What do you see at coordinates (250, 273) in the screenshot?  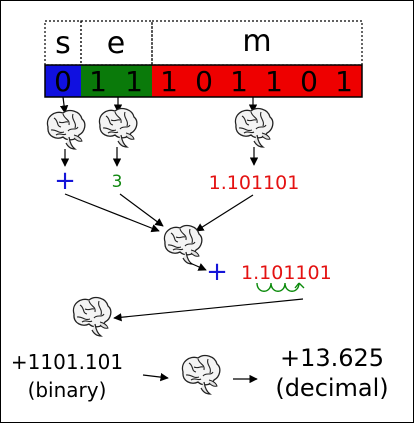 I see `combined-mantissa-prefix: 1.` at bounding box center [250, 273].